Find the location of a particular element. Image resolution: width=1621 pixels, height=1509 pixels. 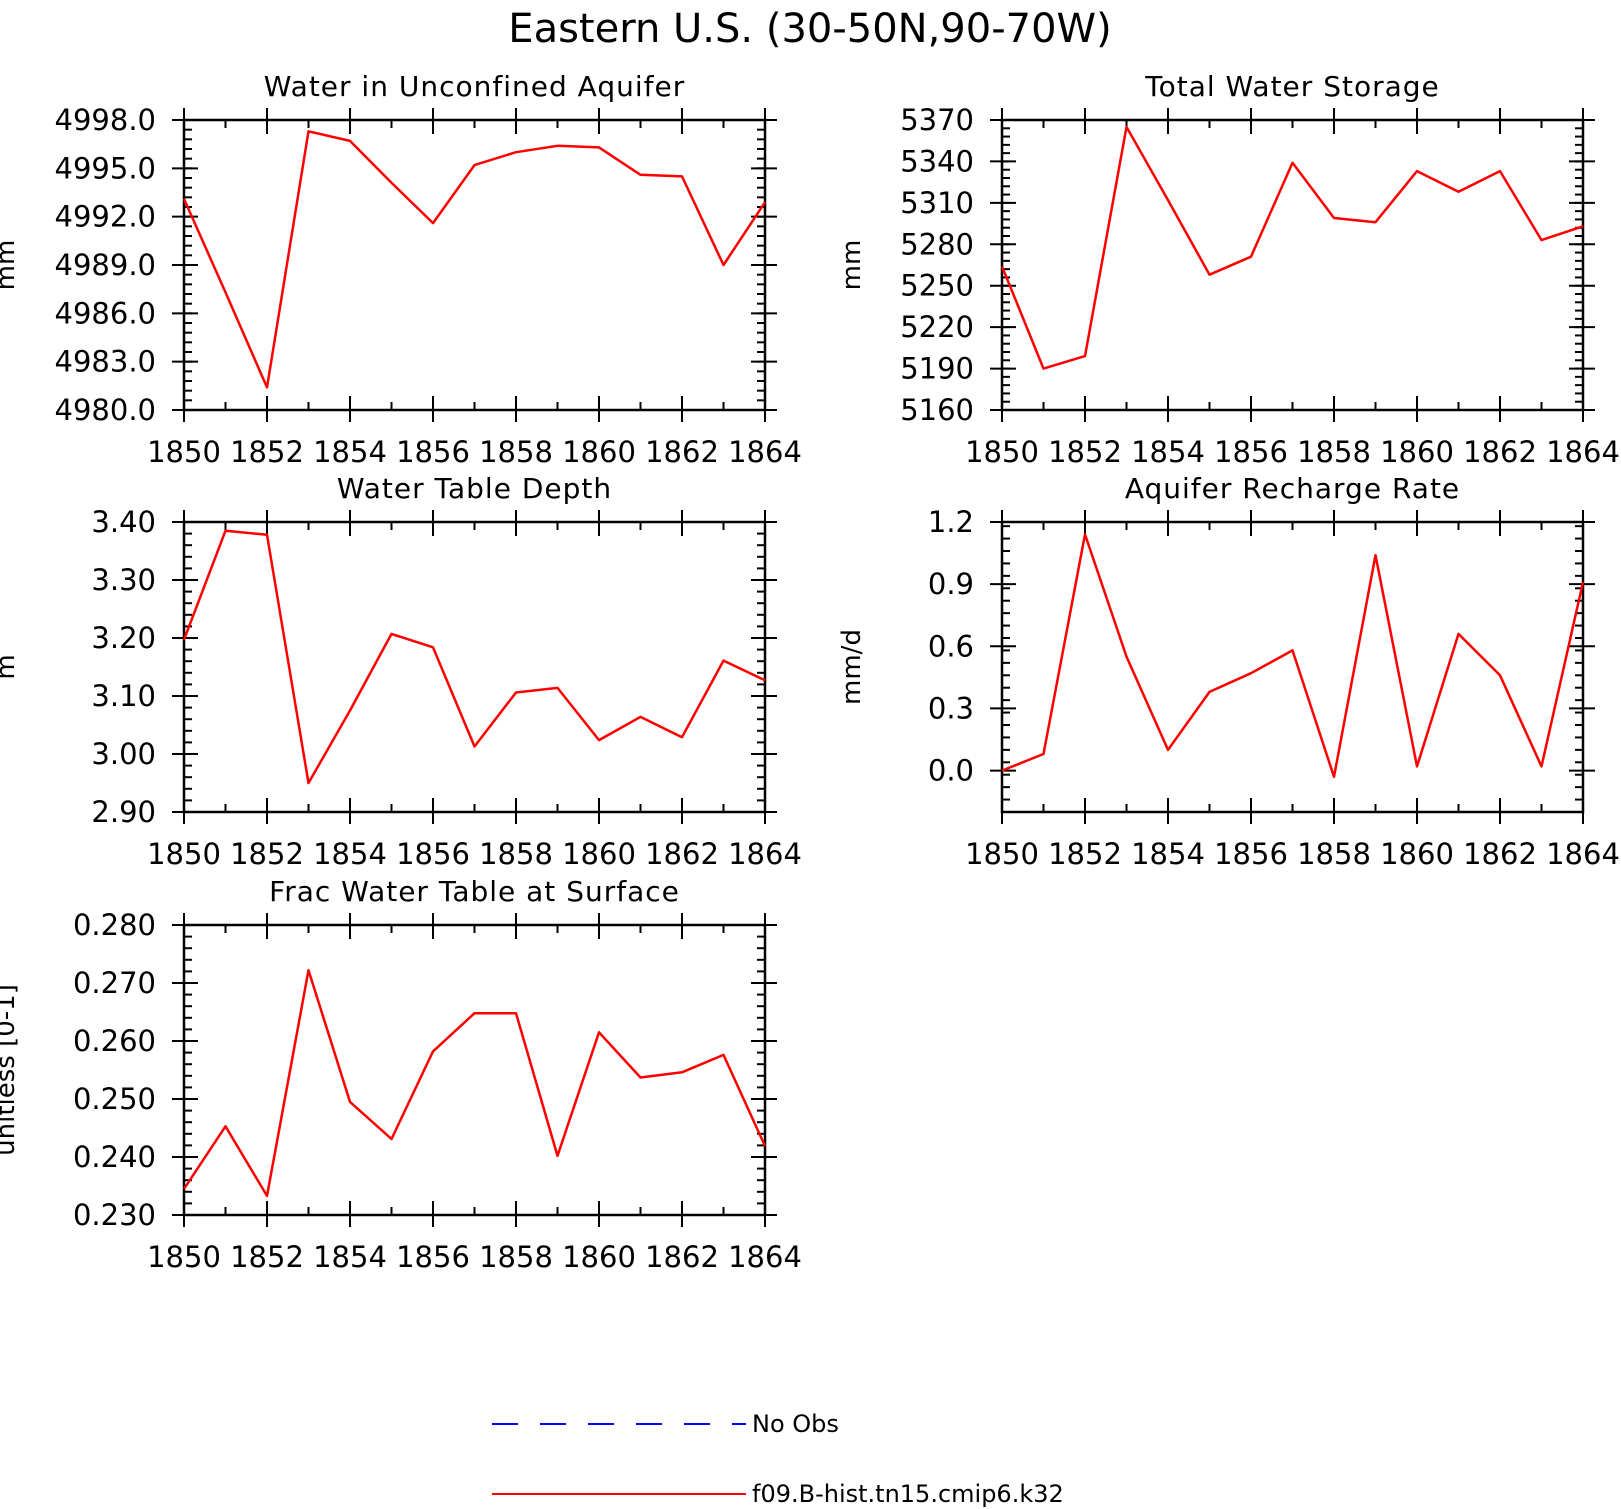

legend-label-no-obs: No Obs is located at coordinates (795, 1424).